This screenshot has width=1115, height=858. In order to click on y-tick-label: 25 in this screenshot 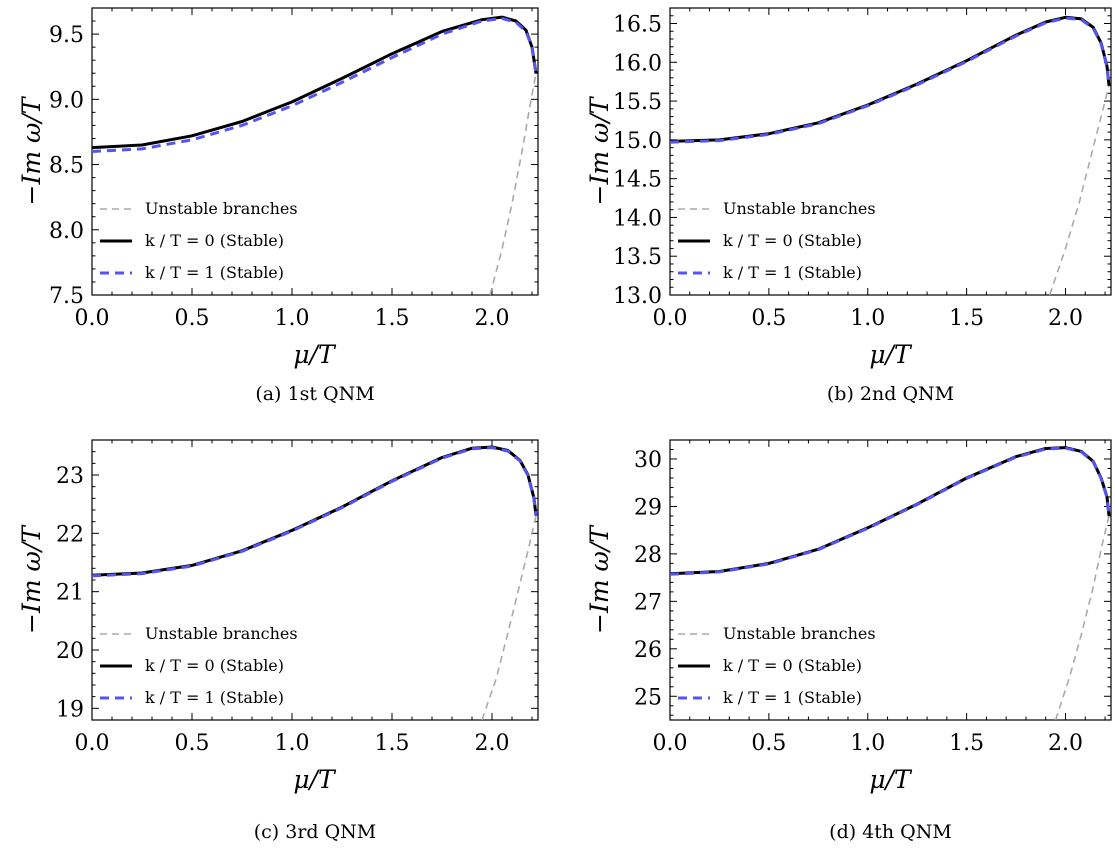, I will do `click(648, 697)`.